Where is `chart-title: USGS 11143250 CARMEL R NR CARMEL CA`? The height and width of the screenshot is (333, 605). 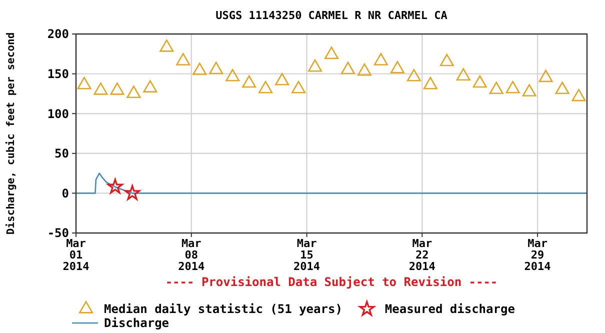 chart-title: USGS 11143250 CARMEL R NR CARMEL CA is located at coordinates (332, 15).